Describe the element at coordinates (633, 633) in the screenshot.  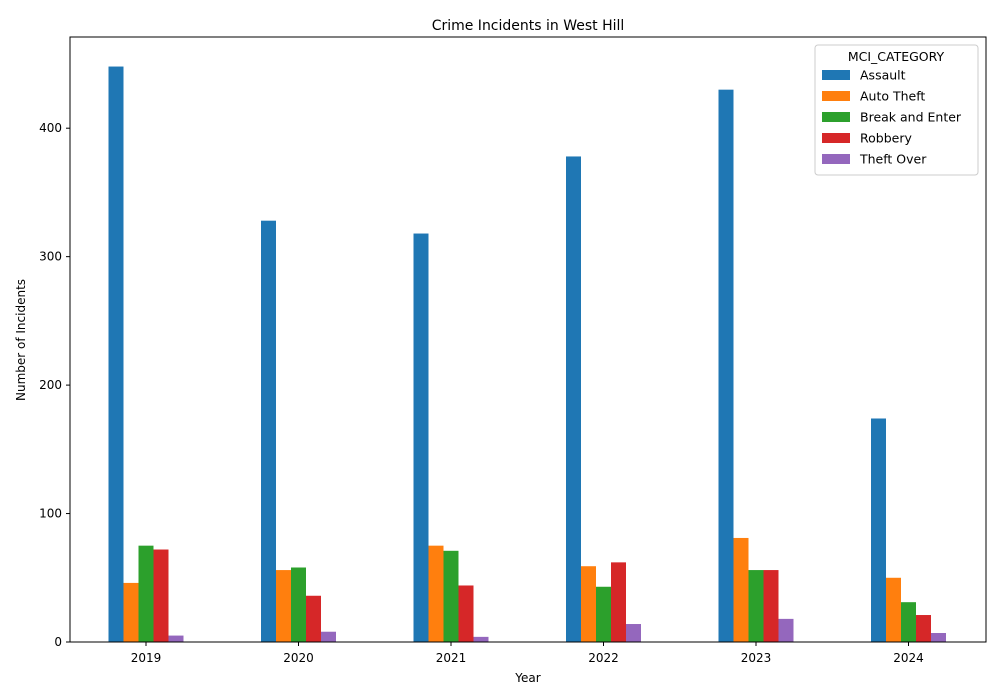
I see `bar-theft-over-2022` at that location.